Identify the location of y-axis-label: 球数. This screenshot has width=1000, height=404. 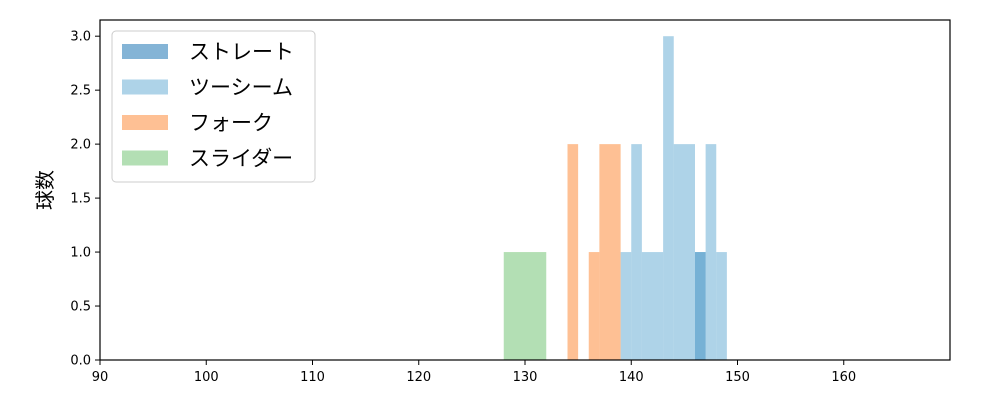
(45, 190).